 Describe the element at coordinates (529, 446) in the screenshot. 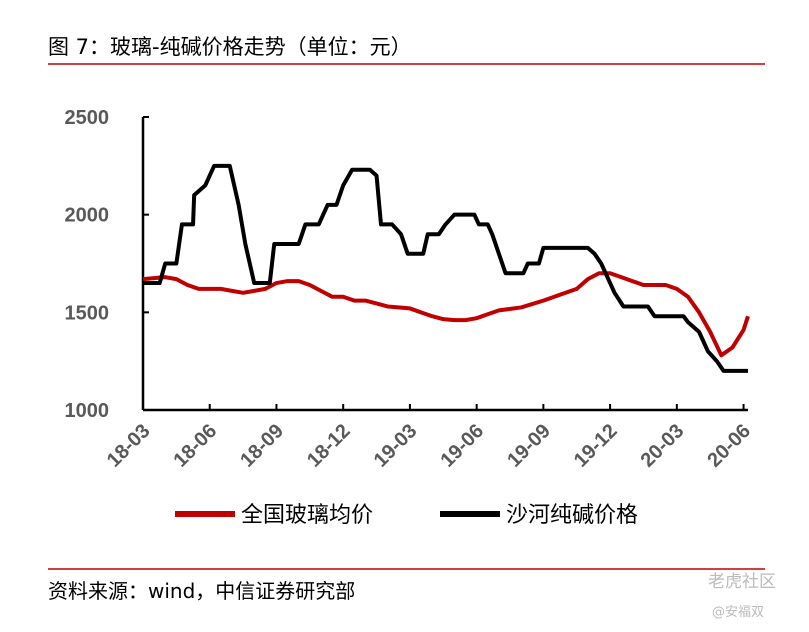

I see `x-tick-label: 19-09` at that location.